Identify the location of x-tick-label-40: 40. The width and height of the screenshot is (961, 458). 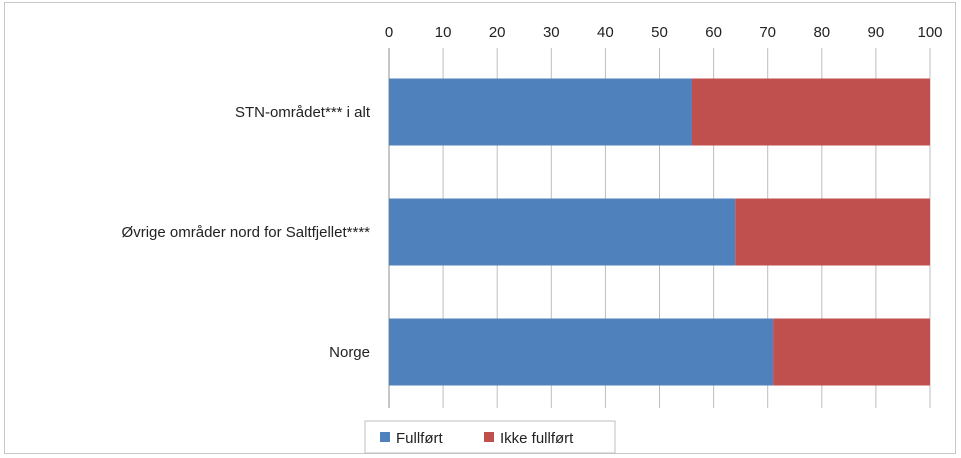
(605, 32).